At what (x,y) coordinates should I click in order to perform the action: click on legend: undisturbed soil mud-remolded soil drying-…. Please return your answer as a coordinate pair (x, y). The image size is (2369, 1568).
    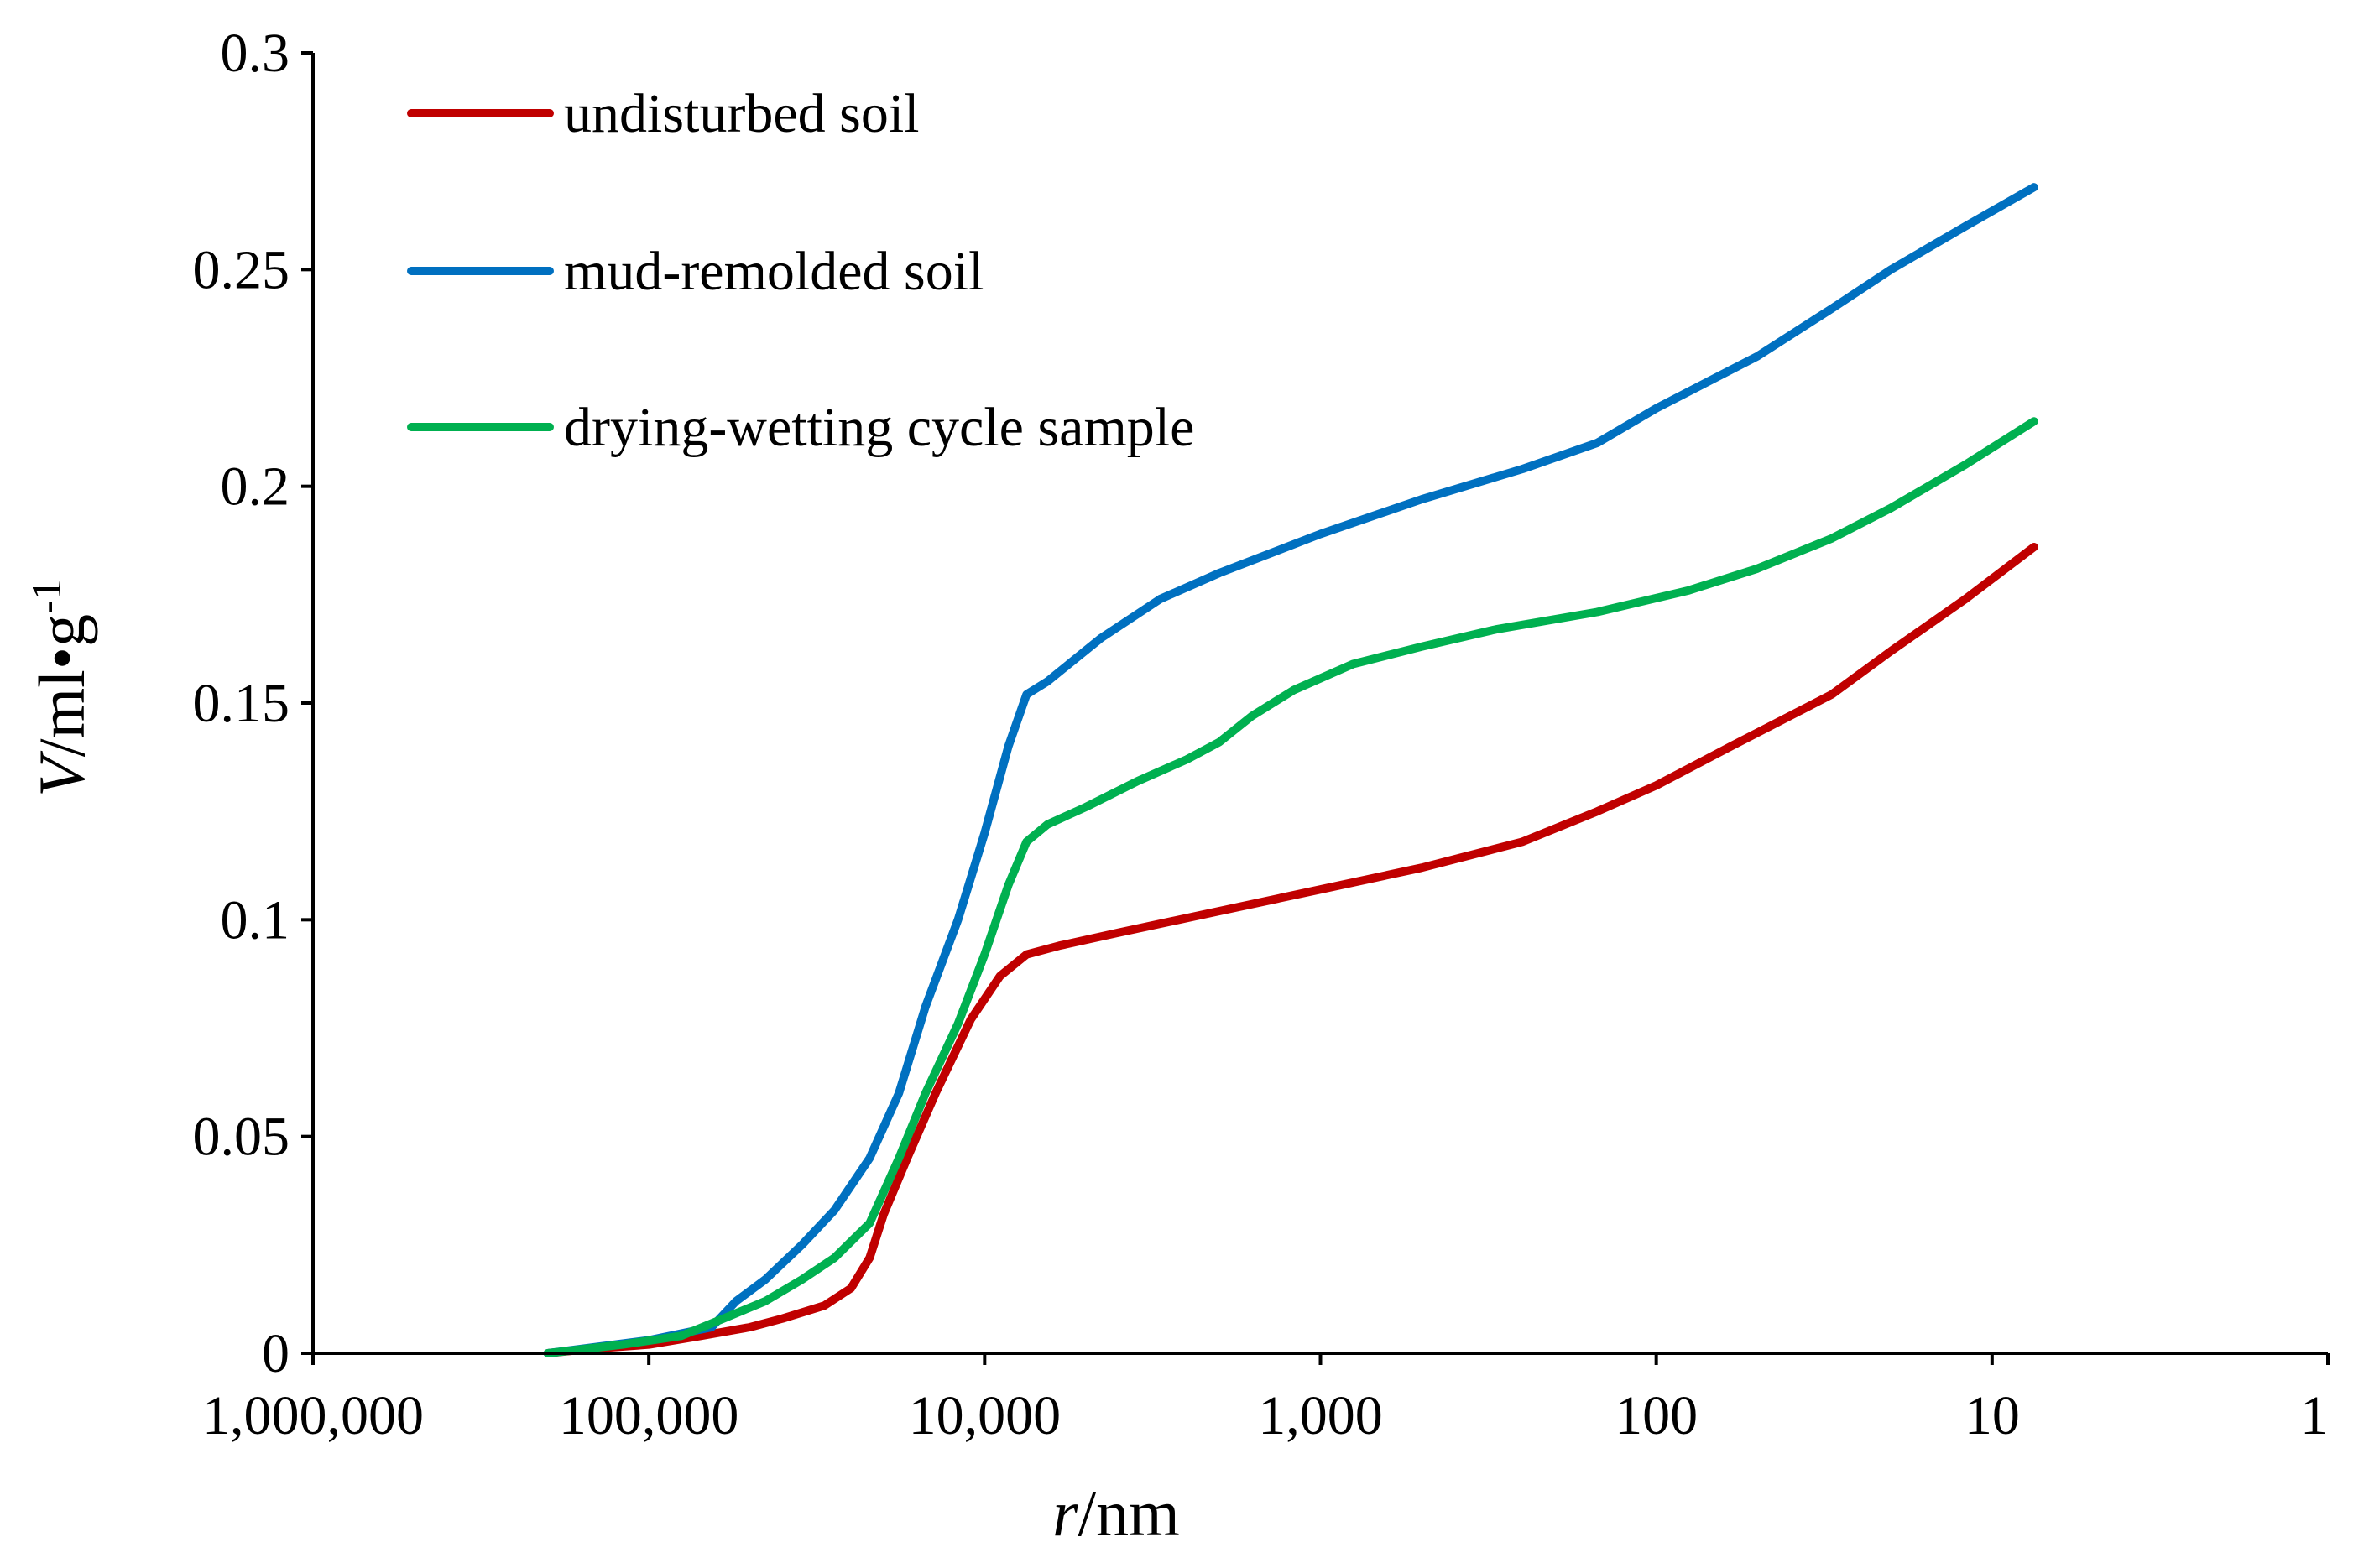
    Looking at the image, I should click on (800, 271).